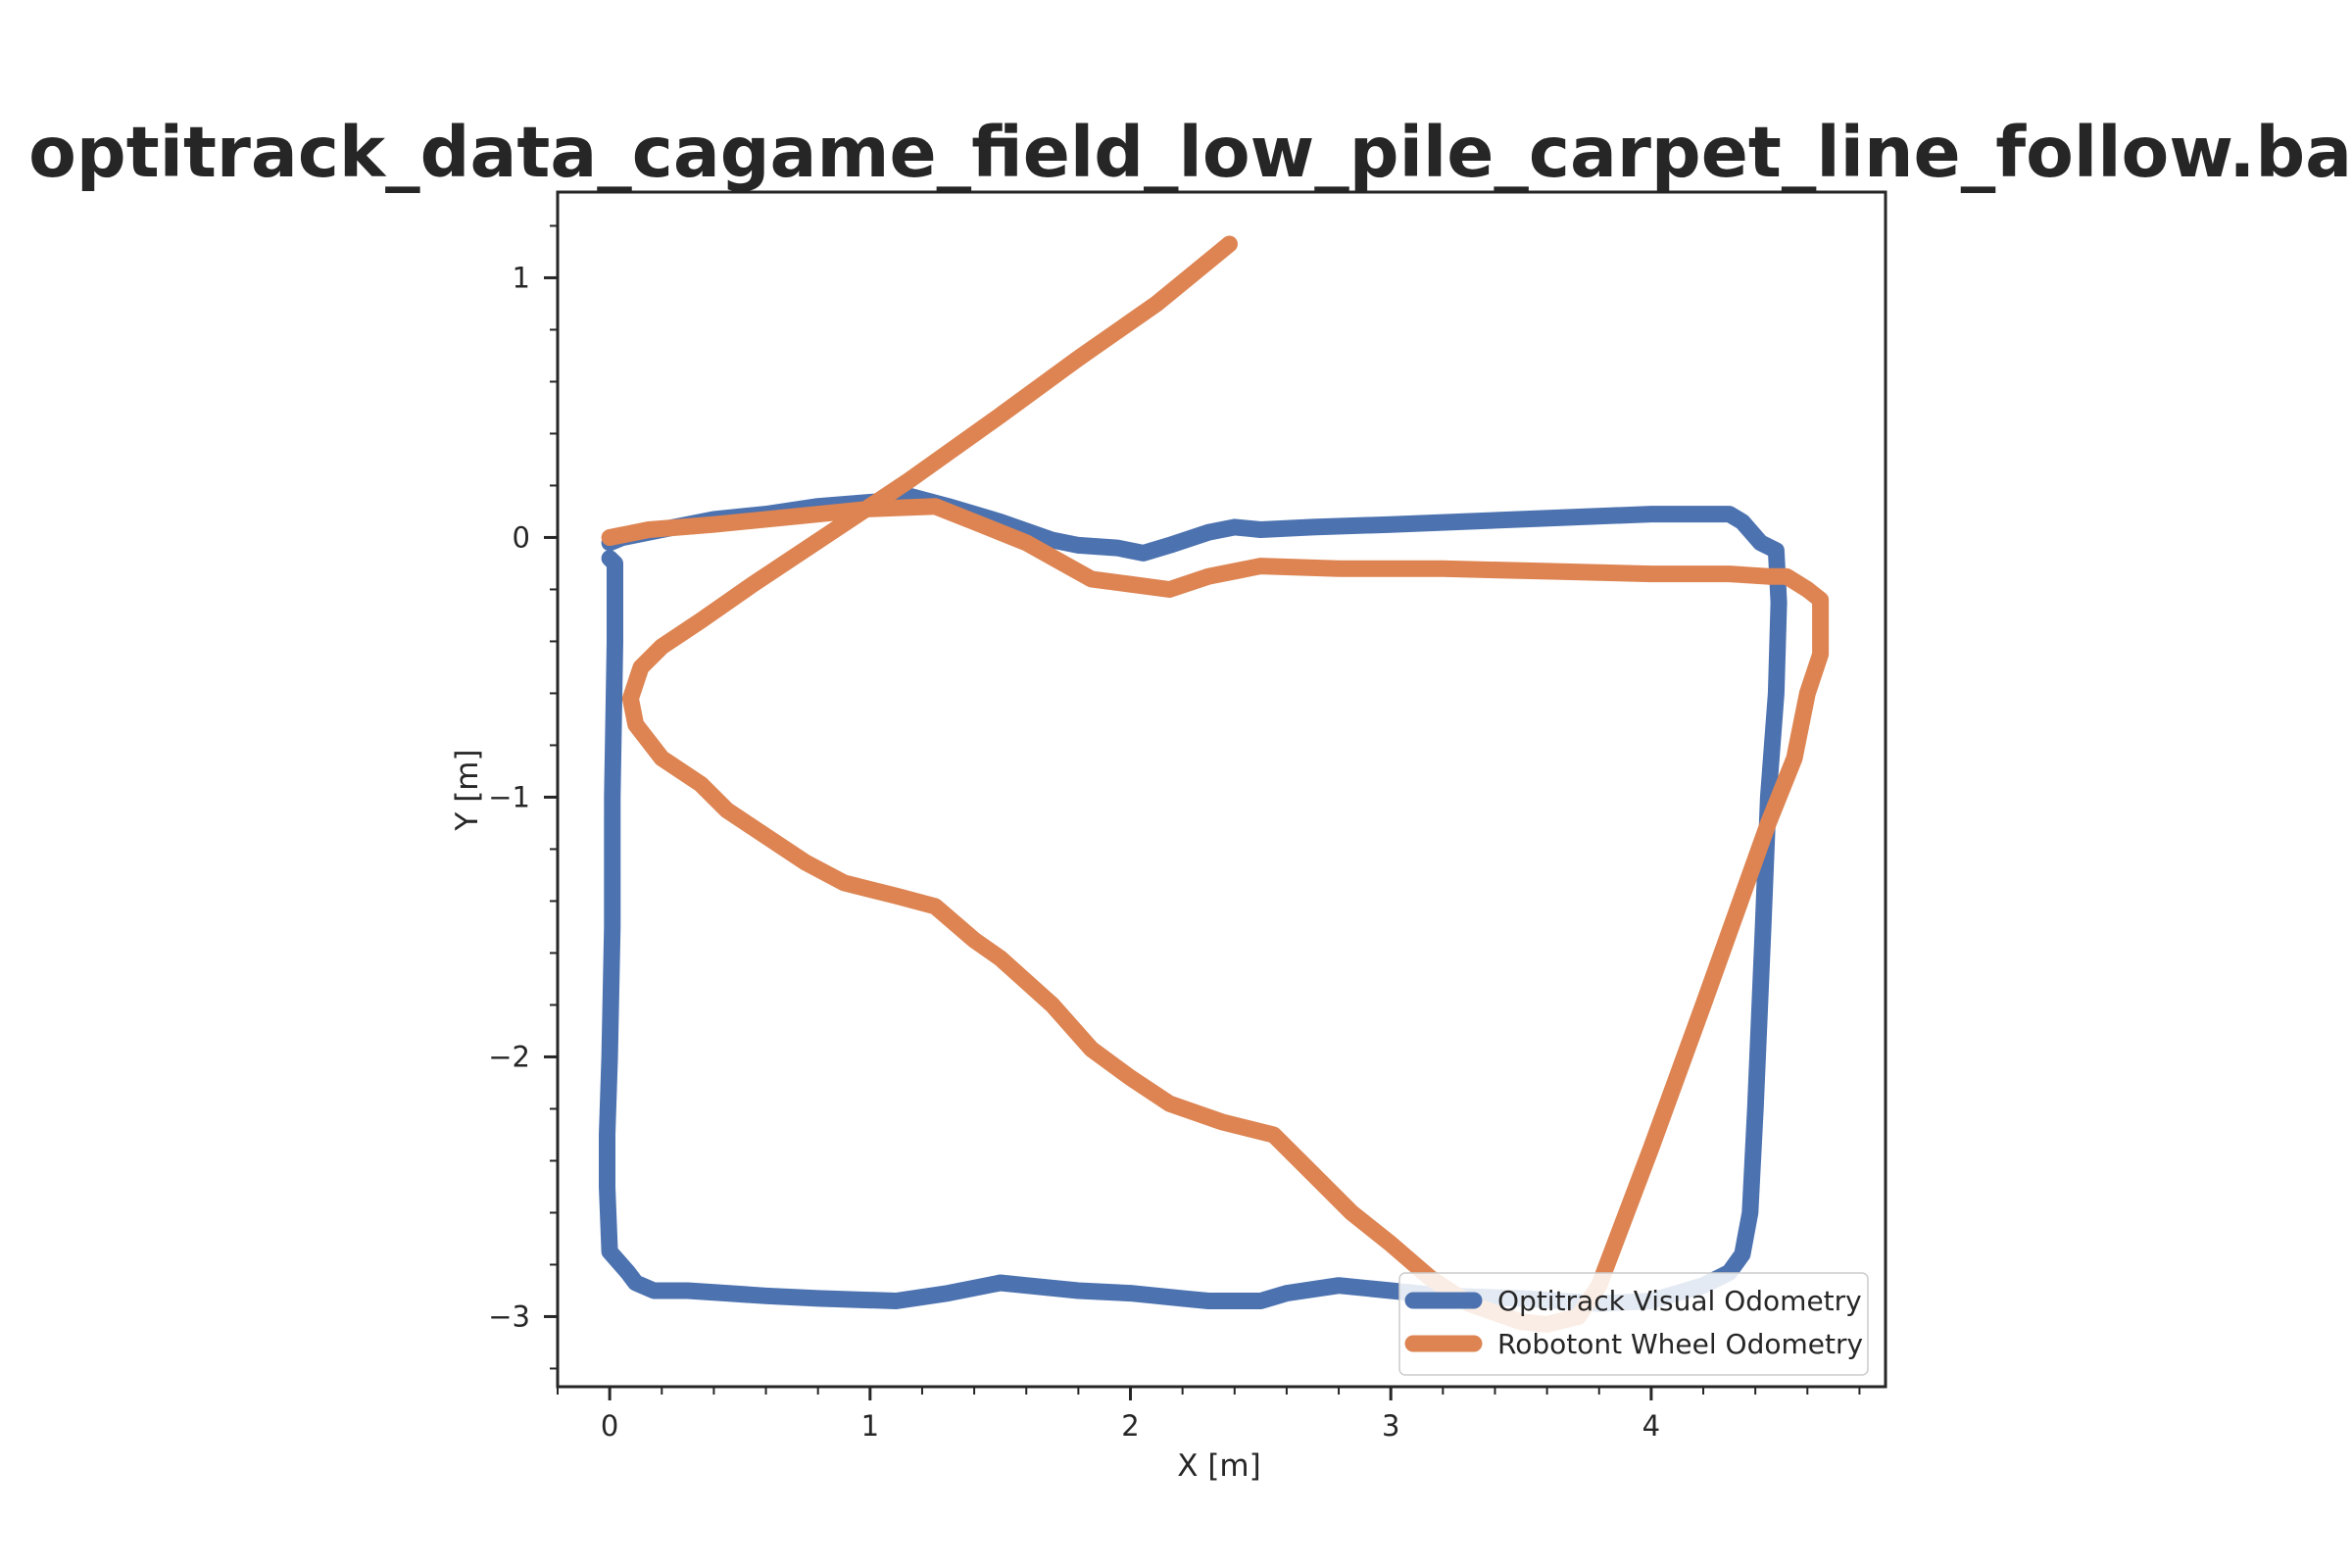  What do you see at coordinates (870, 1426) in the screenshot?
I see `x-tick-label: 1` at bounding box center [870, 1426].